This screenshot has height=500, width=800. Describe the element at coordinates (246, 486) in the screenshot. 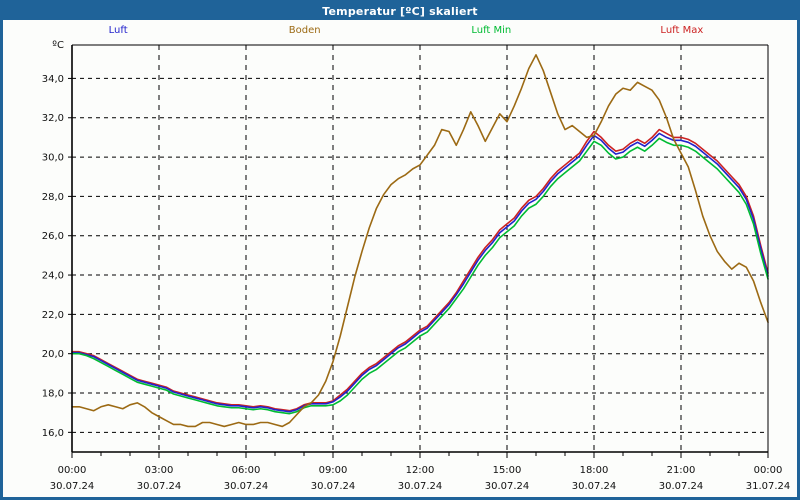

I see `x-tick-date-2: 30.07.24` at that location.